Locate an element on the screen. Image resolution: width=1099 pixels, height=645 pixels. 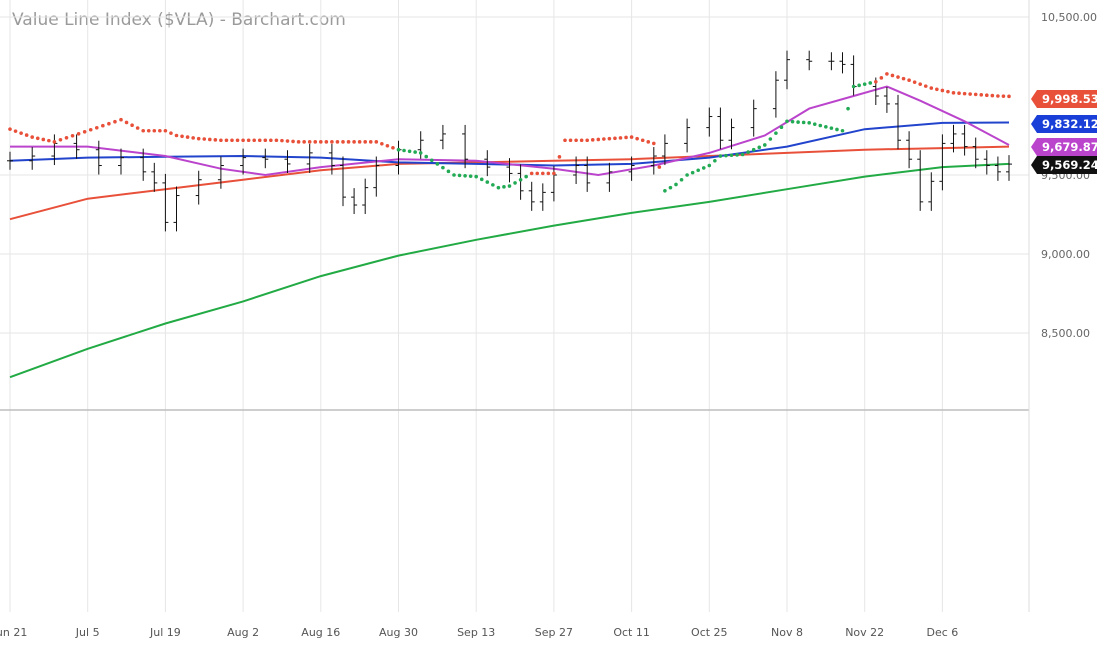
x-tick-label: Jun 21 is located at coordinates (13, 632).